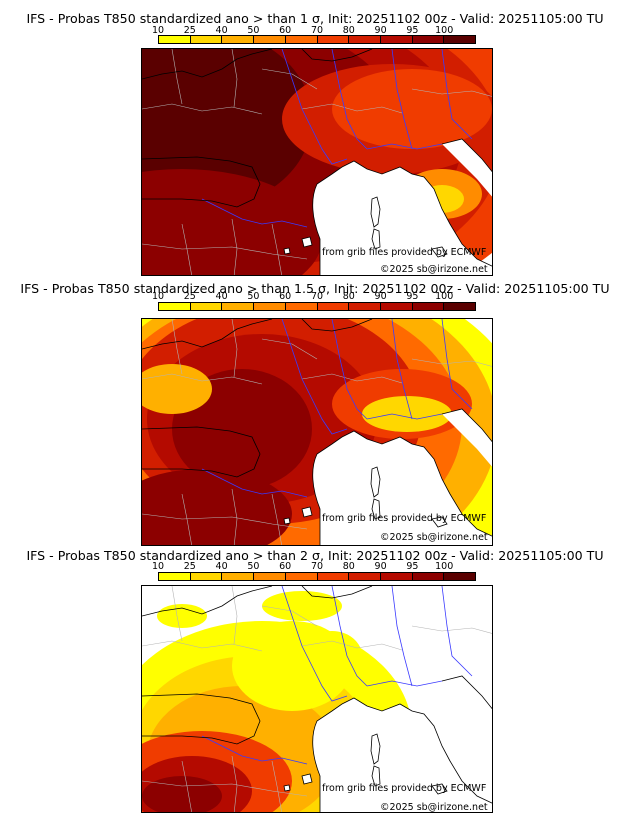 Image resolution: width=630 pixels, height=828 pixels. What do you see at coordinates (189, 30) in the screenshot?
I see `colorbar-tick-label: 25` at bounding box center [189, 30].